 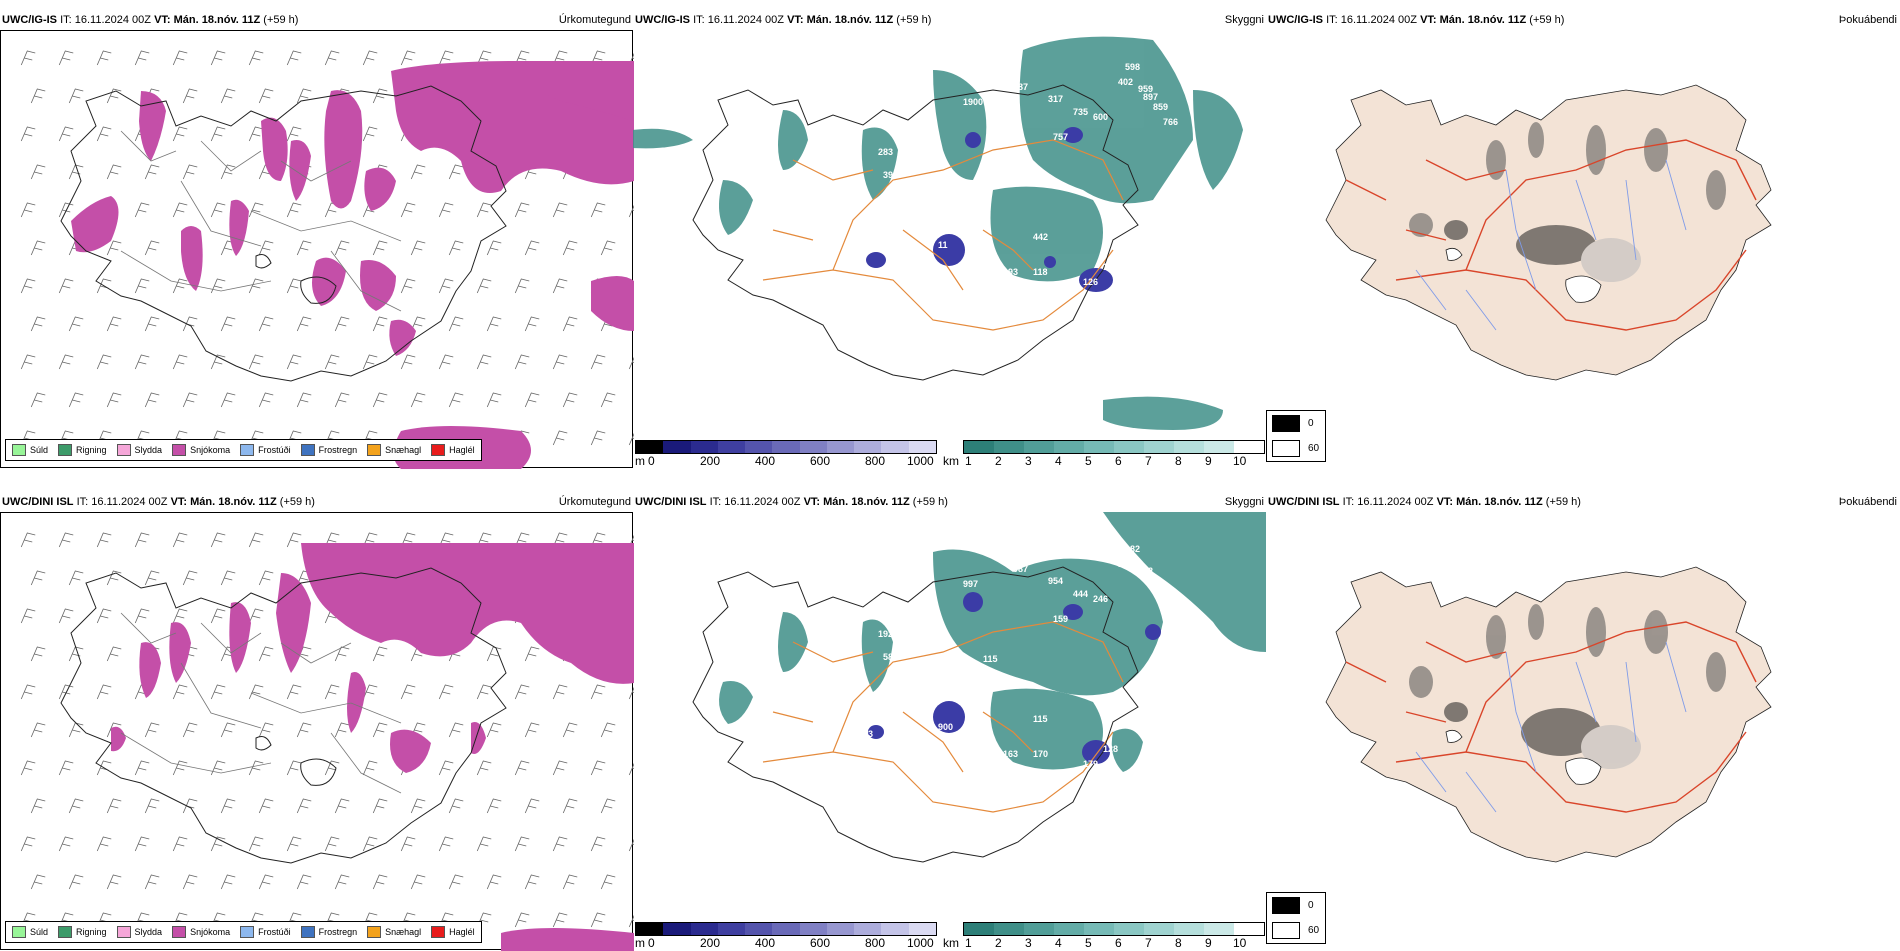 What do you see at coordinates (973, 102) in the screenshot?
I see `cloudbase-value: 1900` at bounding box center [973, 102].